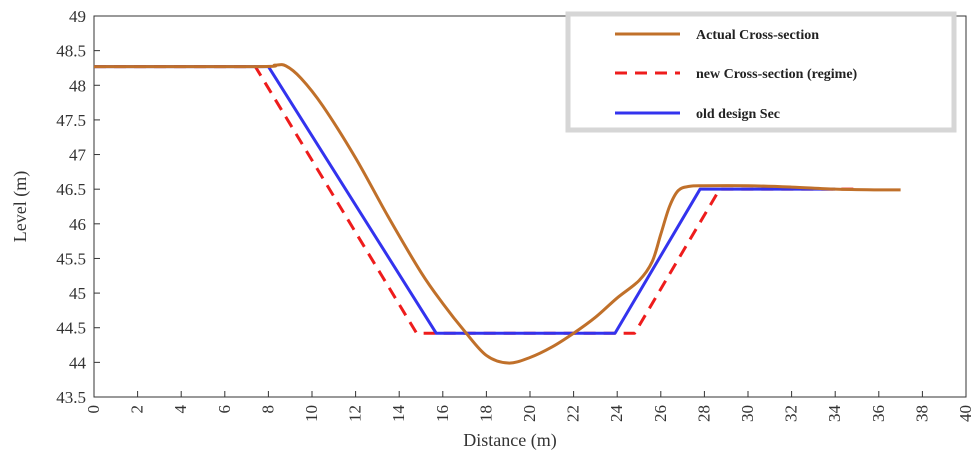  Describe the element at coordinates (93, 409) in the screenshot. I see `x-tick-label: 0` at that location.